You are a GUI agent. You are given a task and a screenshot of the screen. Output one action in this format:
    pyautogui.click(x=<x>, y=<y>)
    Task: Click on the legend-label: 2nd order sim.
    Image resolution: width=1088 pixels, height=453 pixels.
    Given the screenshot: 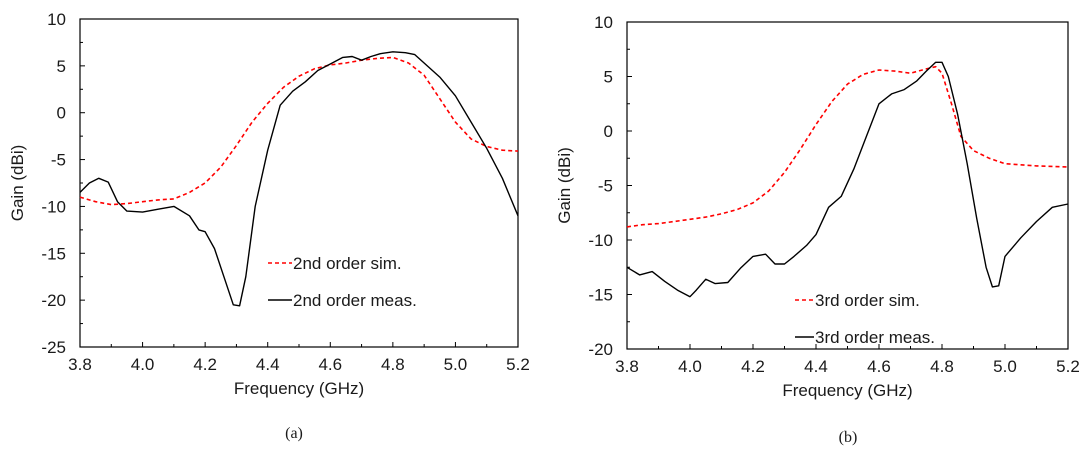 What is the action you would take?
    pyautogui.click(x=347, y=263)
    